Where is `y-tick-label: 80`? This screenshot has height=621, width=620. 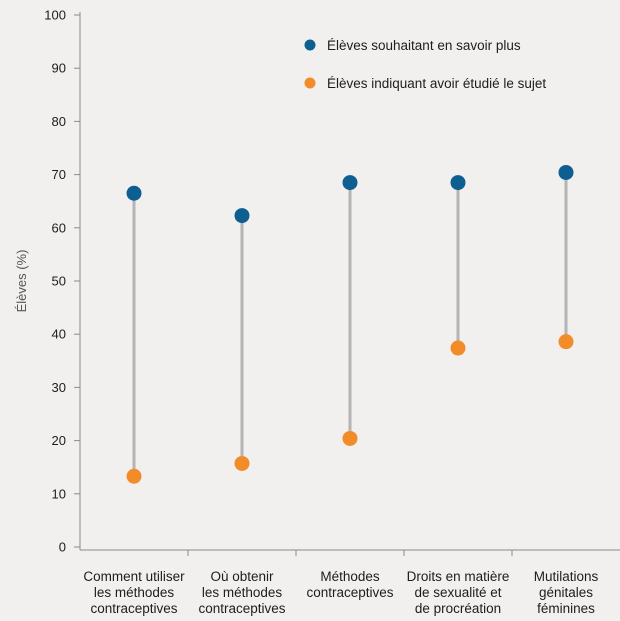
y-tick-label: 80 is located at coordinates (59, 121).